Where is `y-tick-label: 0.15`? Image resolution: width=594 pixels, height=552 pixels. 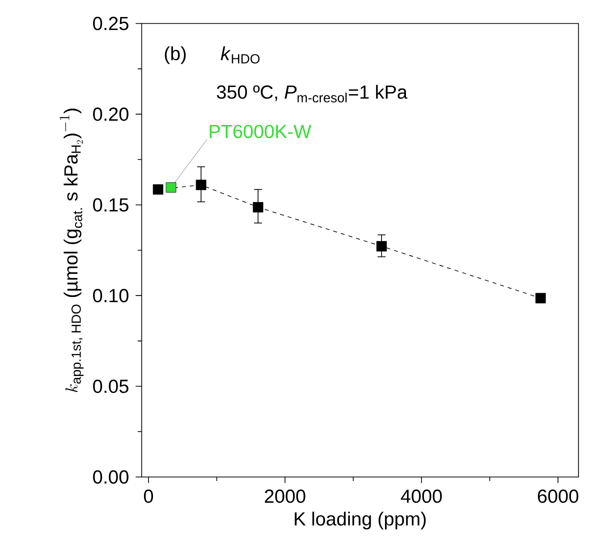
y-tick-label: 0.15 is located at coordinates (110, 205).